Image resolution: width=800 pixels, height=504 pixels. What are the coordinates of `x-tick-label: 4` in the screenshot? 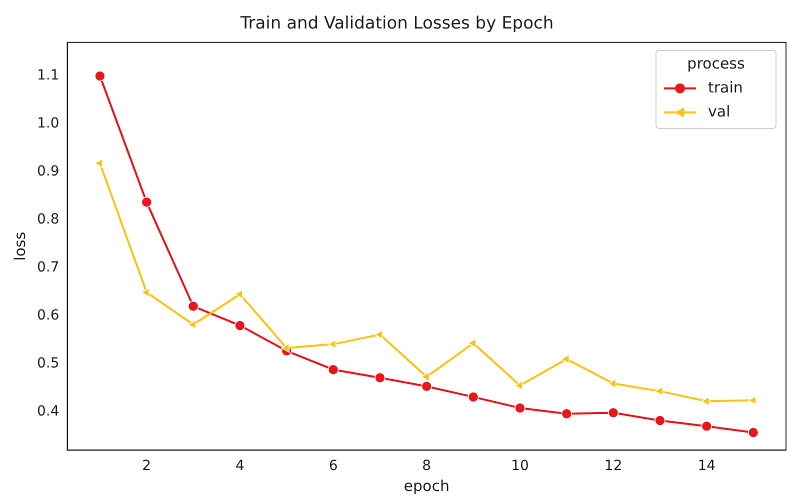 It's located at (239, 466).